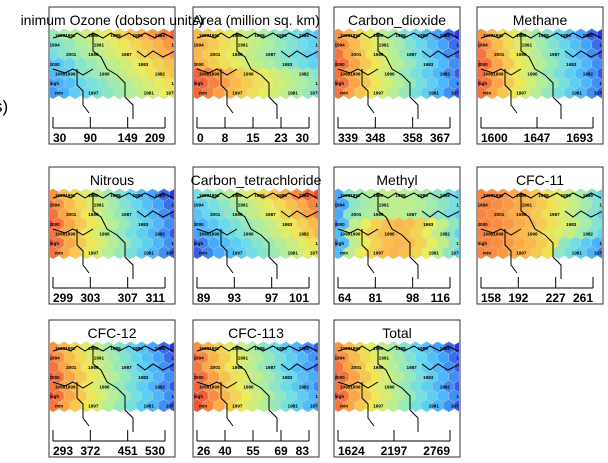 The width and height of the screenshot is (608, 463). I want to click on tick-label: 116, so click(441, 298).